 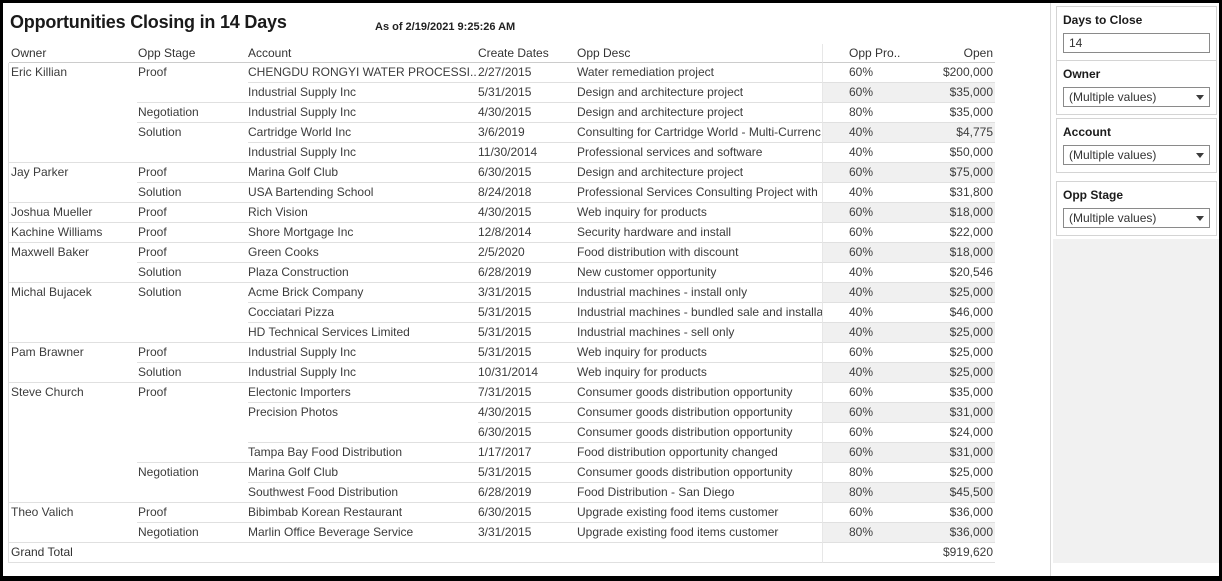 What do you see at coordinates (950, 53) in the screenshot?
I see `column-header-open: Open` at bounding box center [950, 53].